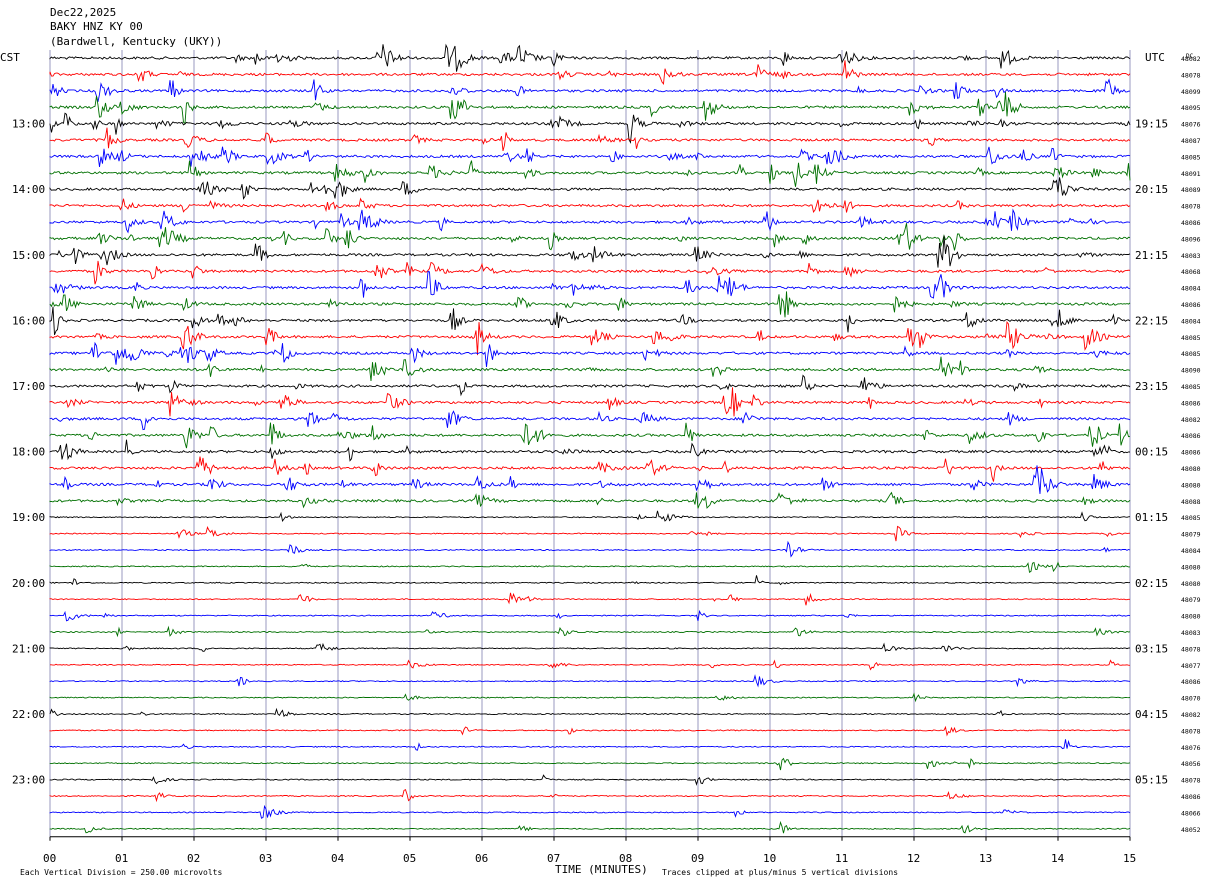 Image resolution: width=1210 pixels, height=886 pixels. Describe the element at coordinates (769, 858) in the screenshot. I see `x-tick-label: 10` at that location.